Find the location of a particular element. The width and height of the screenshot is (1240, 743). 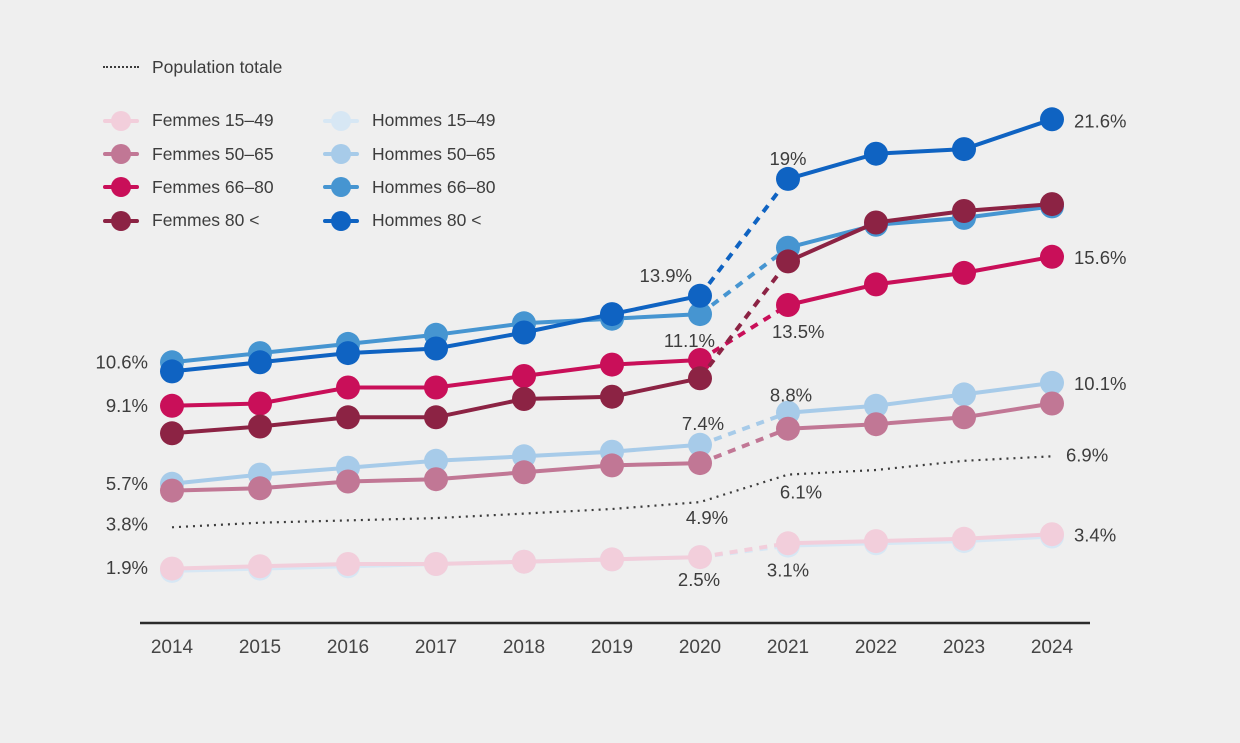

femmes-66-80-swatch is located at coordinates (121, 187).